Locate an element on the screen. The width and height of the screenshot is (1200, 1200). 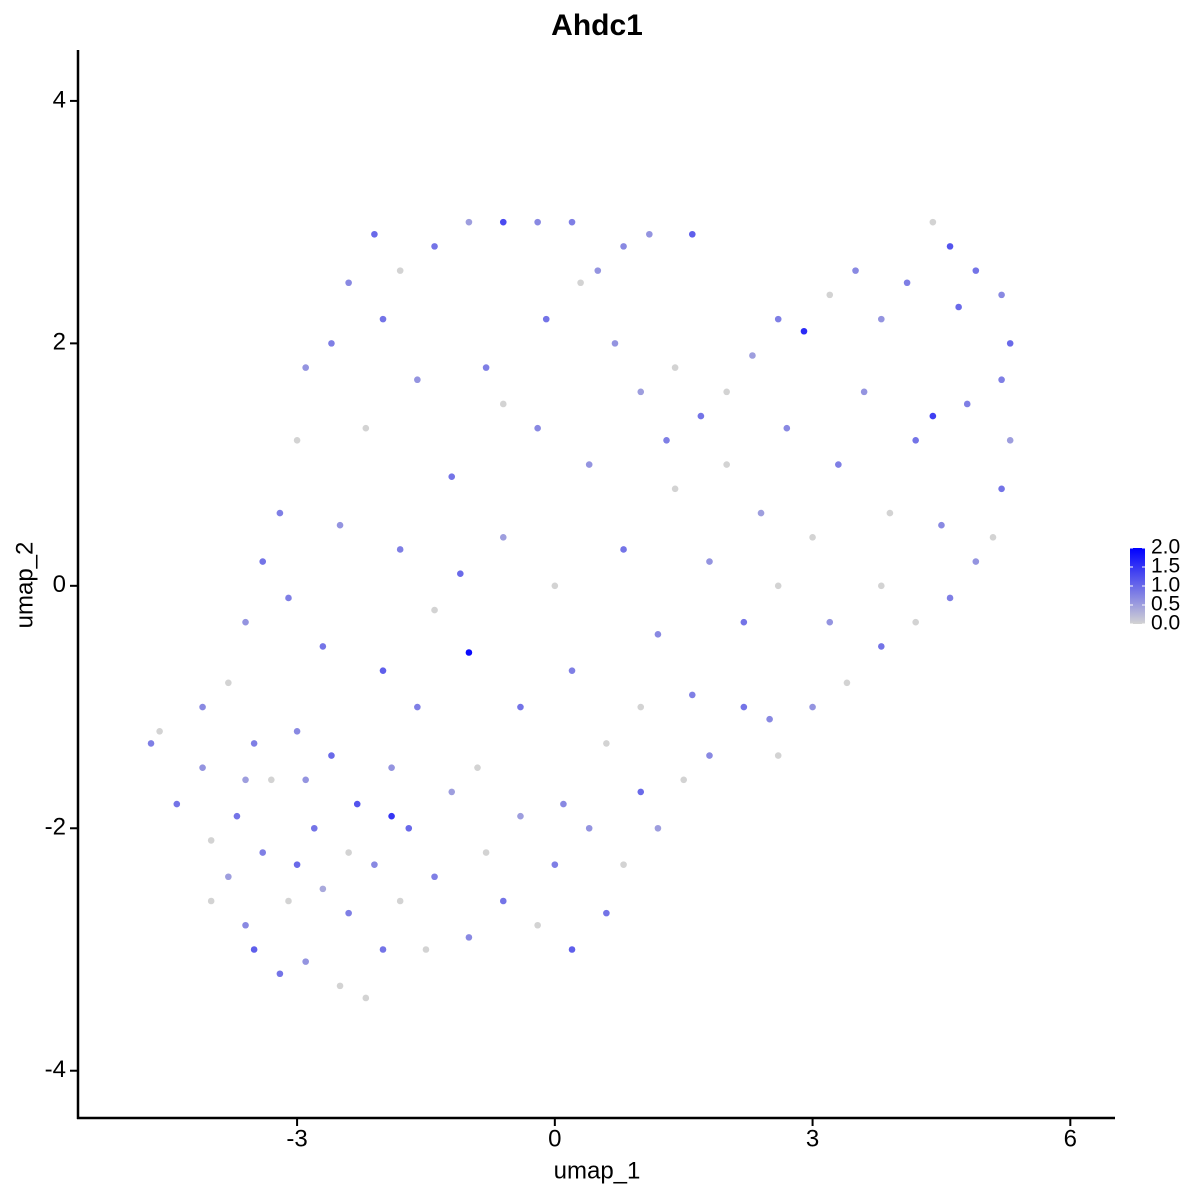
x-tick-label: -3 is located at coordinates (296, 1138).